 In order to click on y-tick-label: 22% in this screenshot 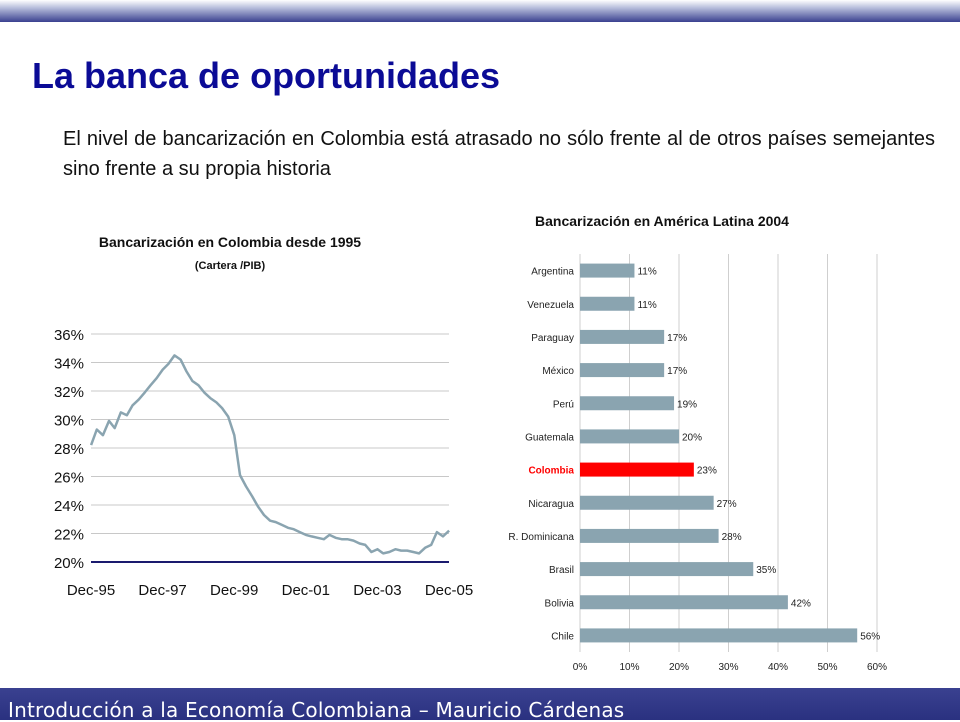, I will do `click(69, 535)`.